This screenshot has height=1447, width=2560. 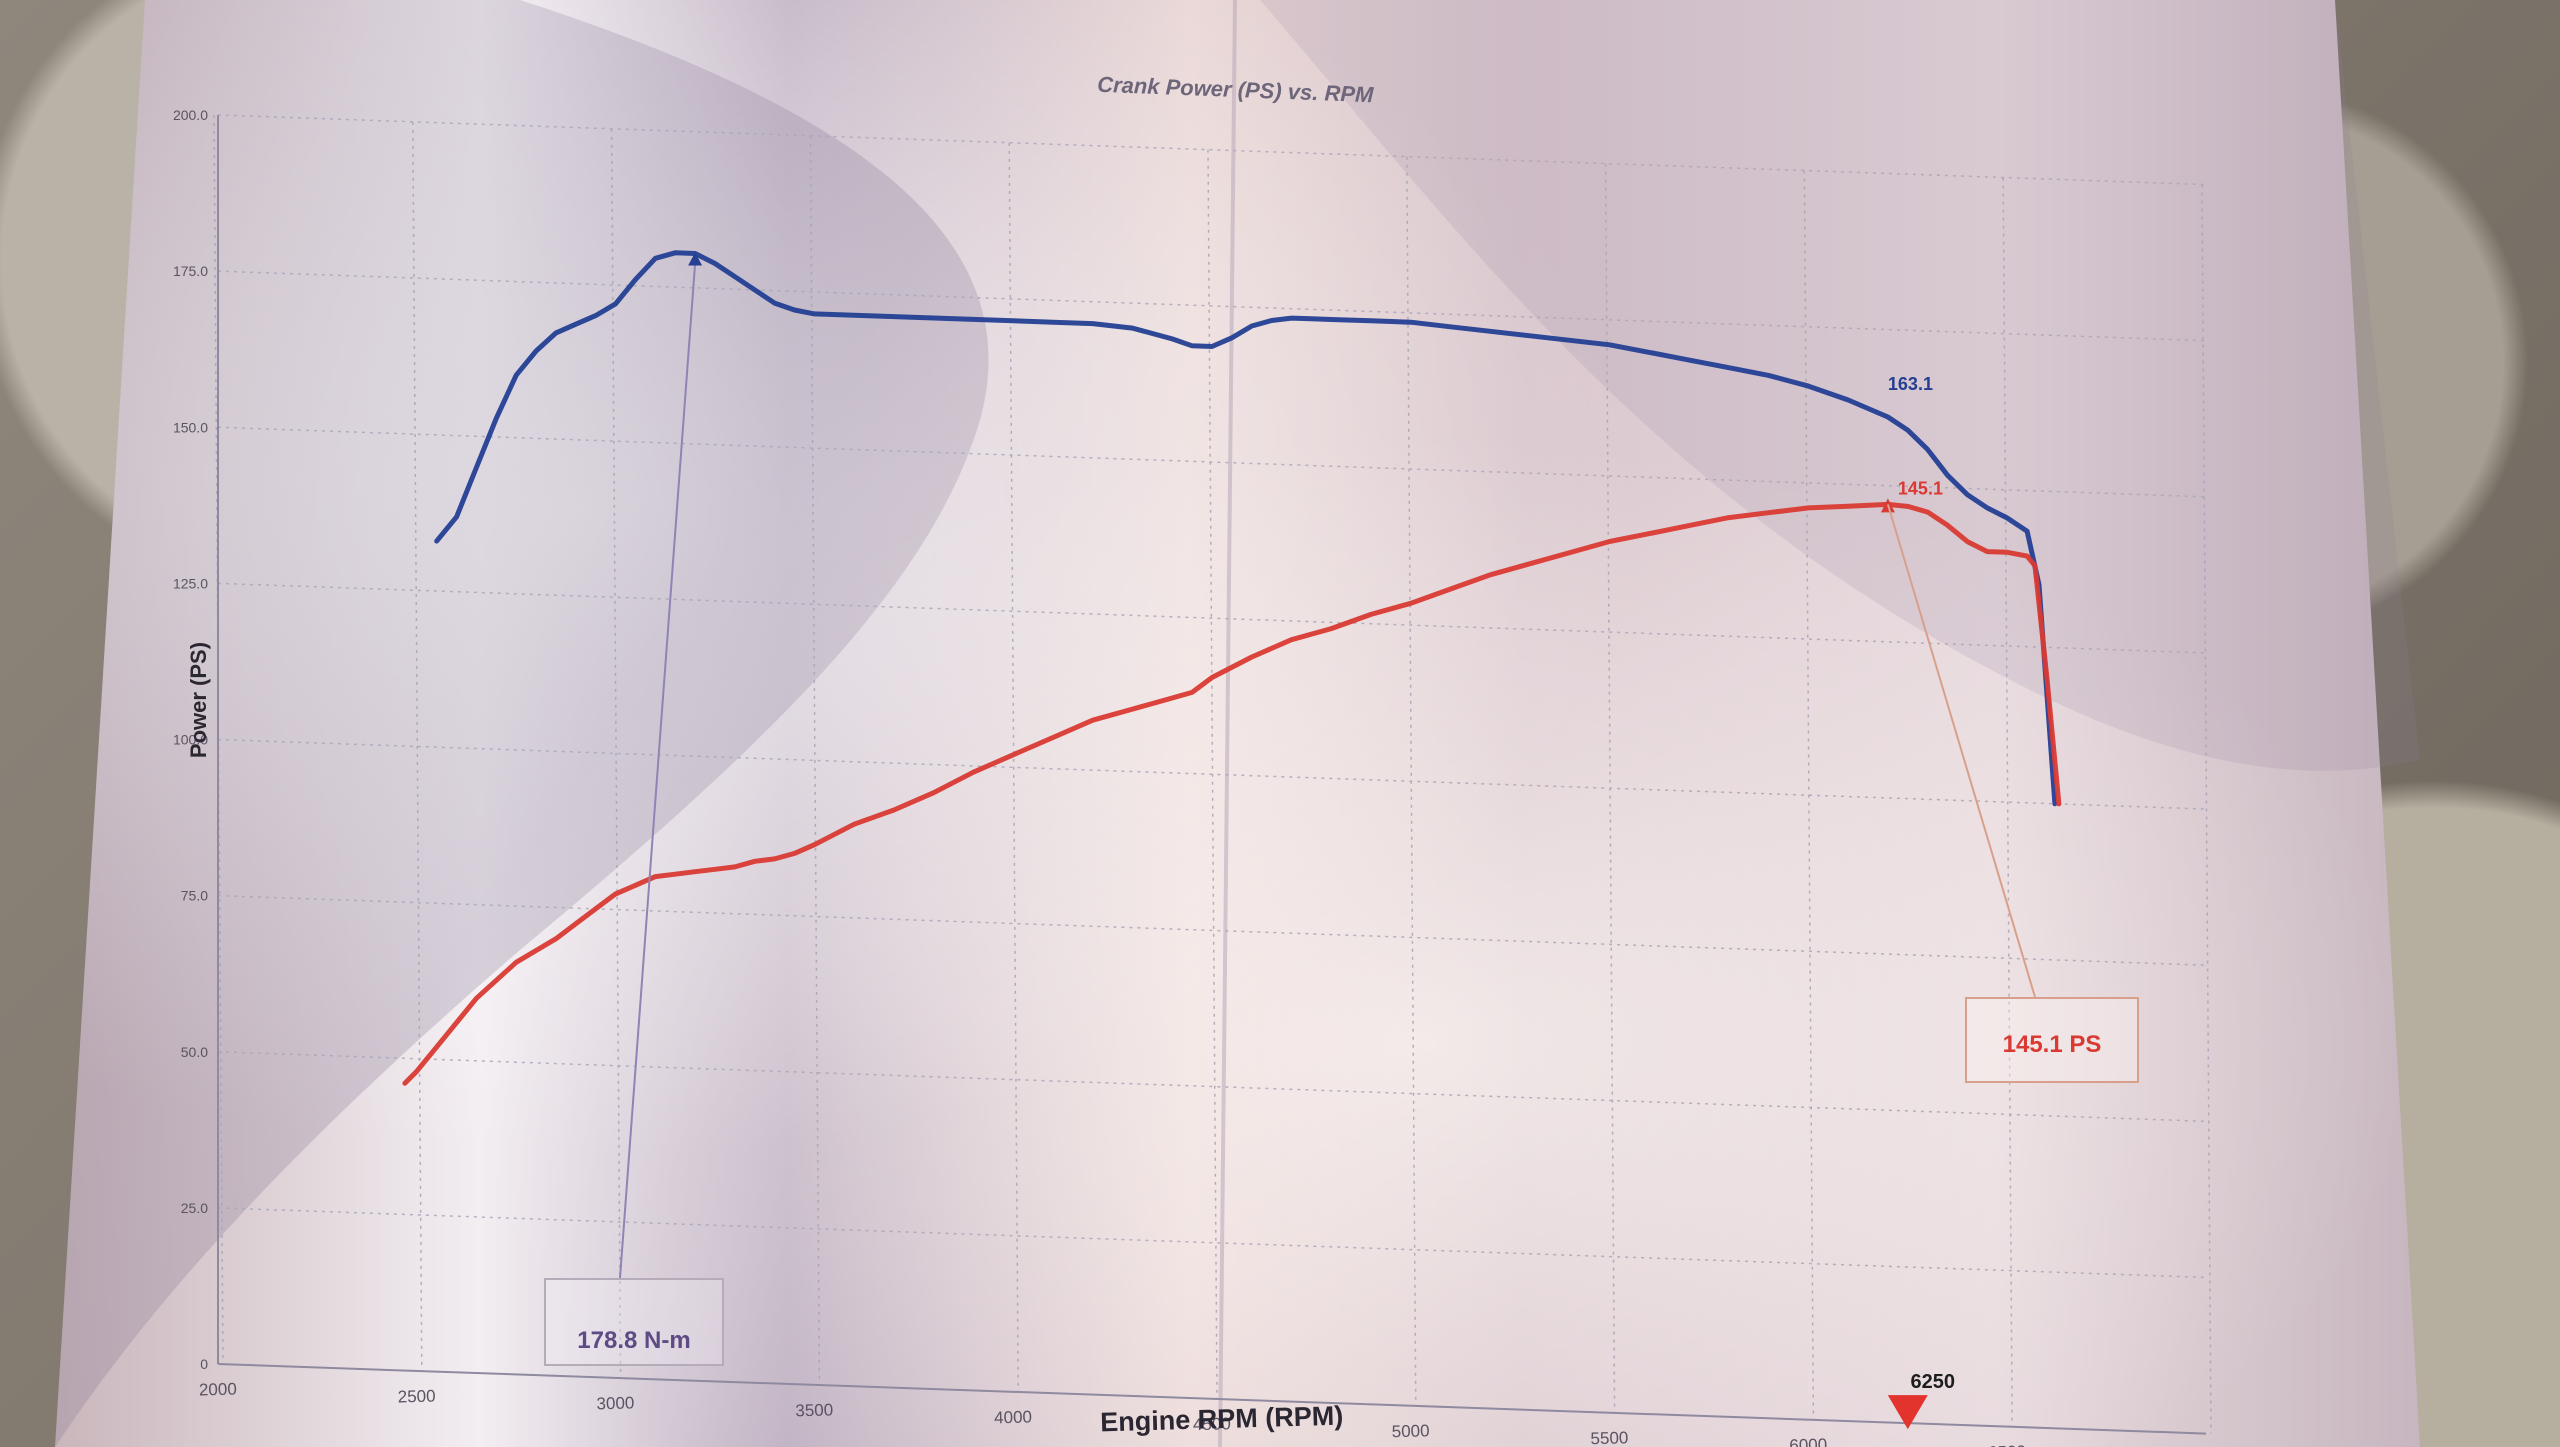 What do you see at coordinates (1013, 1417) in the screenshot?
I see `x-tick-label: 4000` at bounding box center [1013, 1417].